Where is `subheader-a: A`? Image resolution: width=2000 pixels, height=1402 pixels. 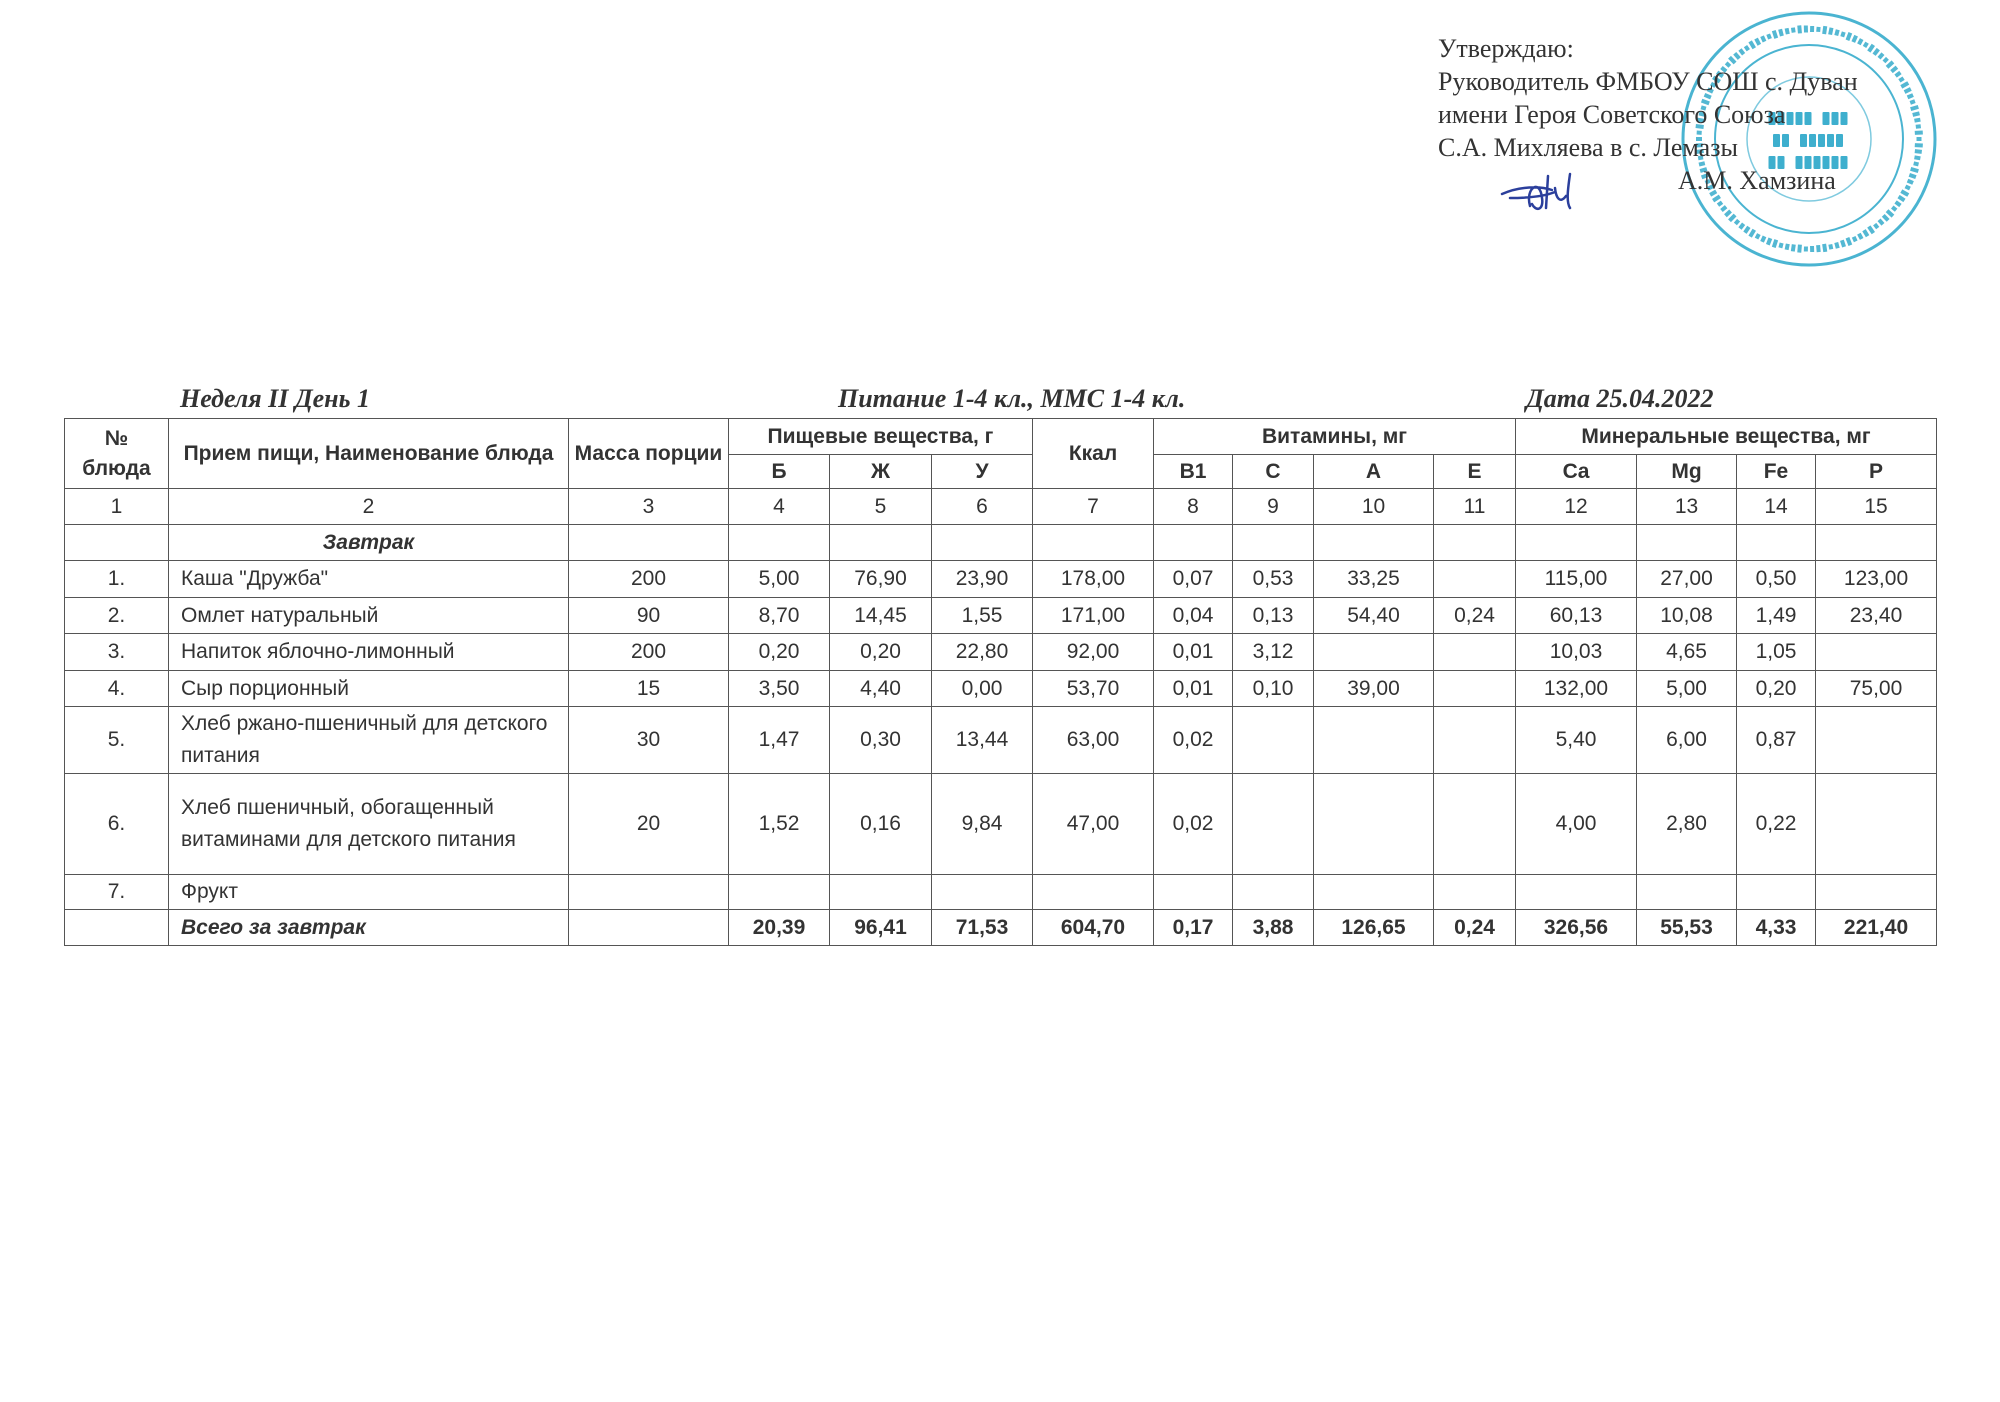
subheader-a: A is located at coordinates (1373, 471).